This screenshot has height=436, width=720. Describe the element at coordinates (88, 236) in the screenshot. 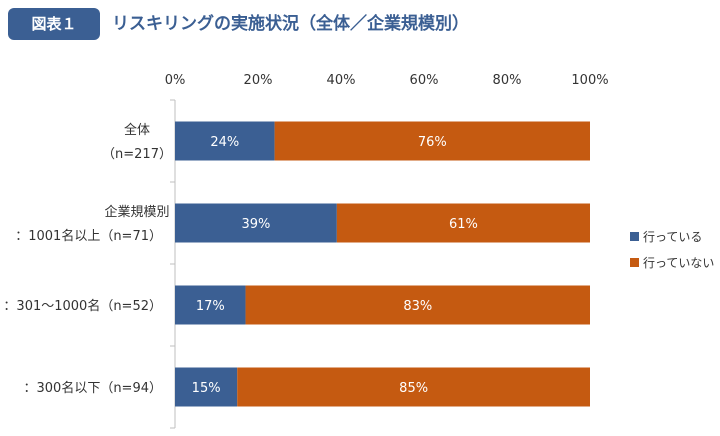

I see `category-label: ：1001名以上（n=71）` at that location.